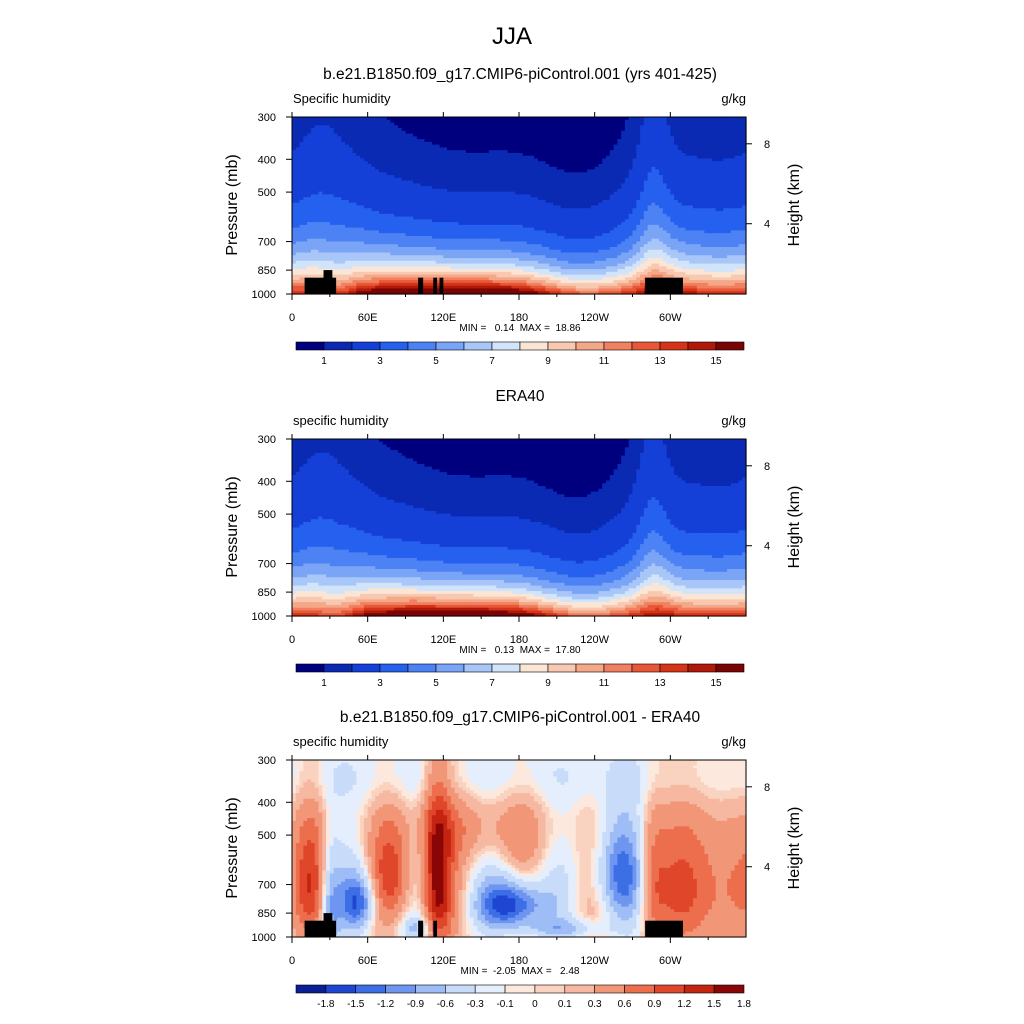  What do you see at coordinates (519, 206) in the screenshot?
I see `contour-field` at bounding box center [519, 206].